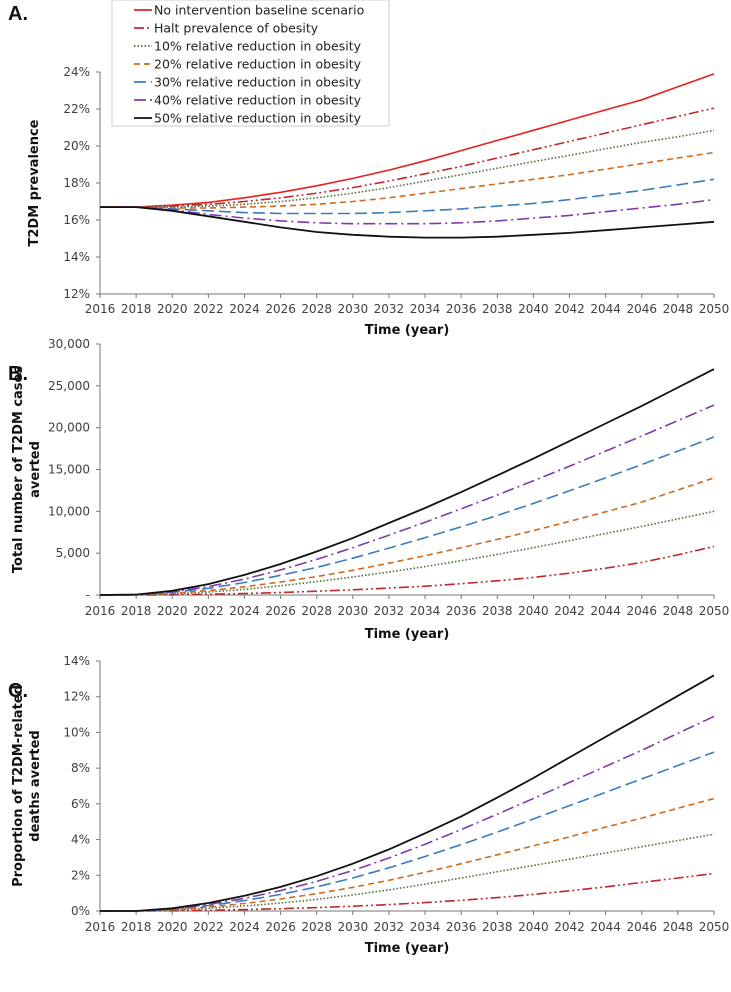  What do you see at coordinates (80, 840) in the screenshot?
I see `y-tick-label: 4%` at bounding box center [80, 840].